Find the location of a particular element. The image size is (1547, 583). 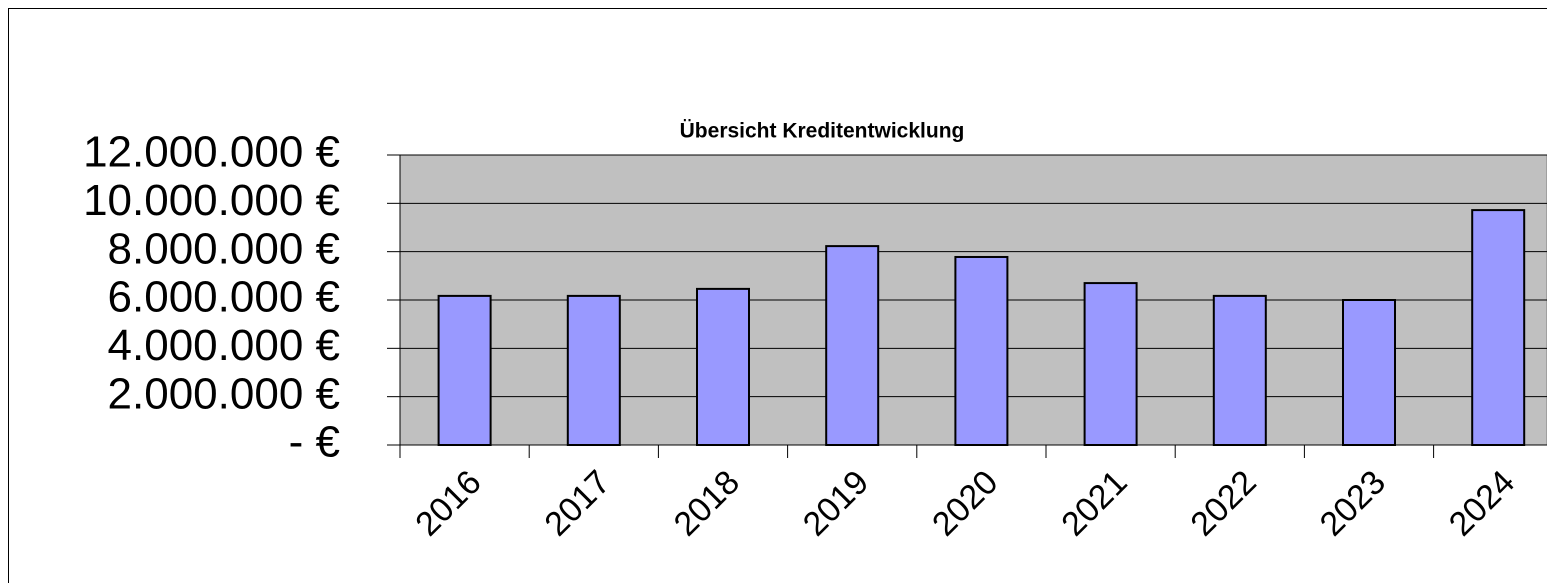

y-tick-label: 2.000.000 € is located at coordinates (224, 393).